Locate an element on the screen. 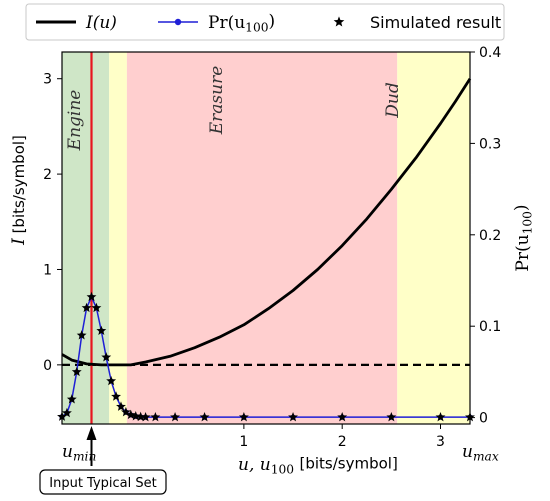  yr-tick-label-0.3: 0.3 is located at coordinates (490, 144).